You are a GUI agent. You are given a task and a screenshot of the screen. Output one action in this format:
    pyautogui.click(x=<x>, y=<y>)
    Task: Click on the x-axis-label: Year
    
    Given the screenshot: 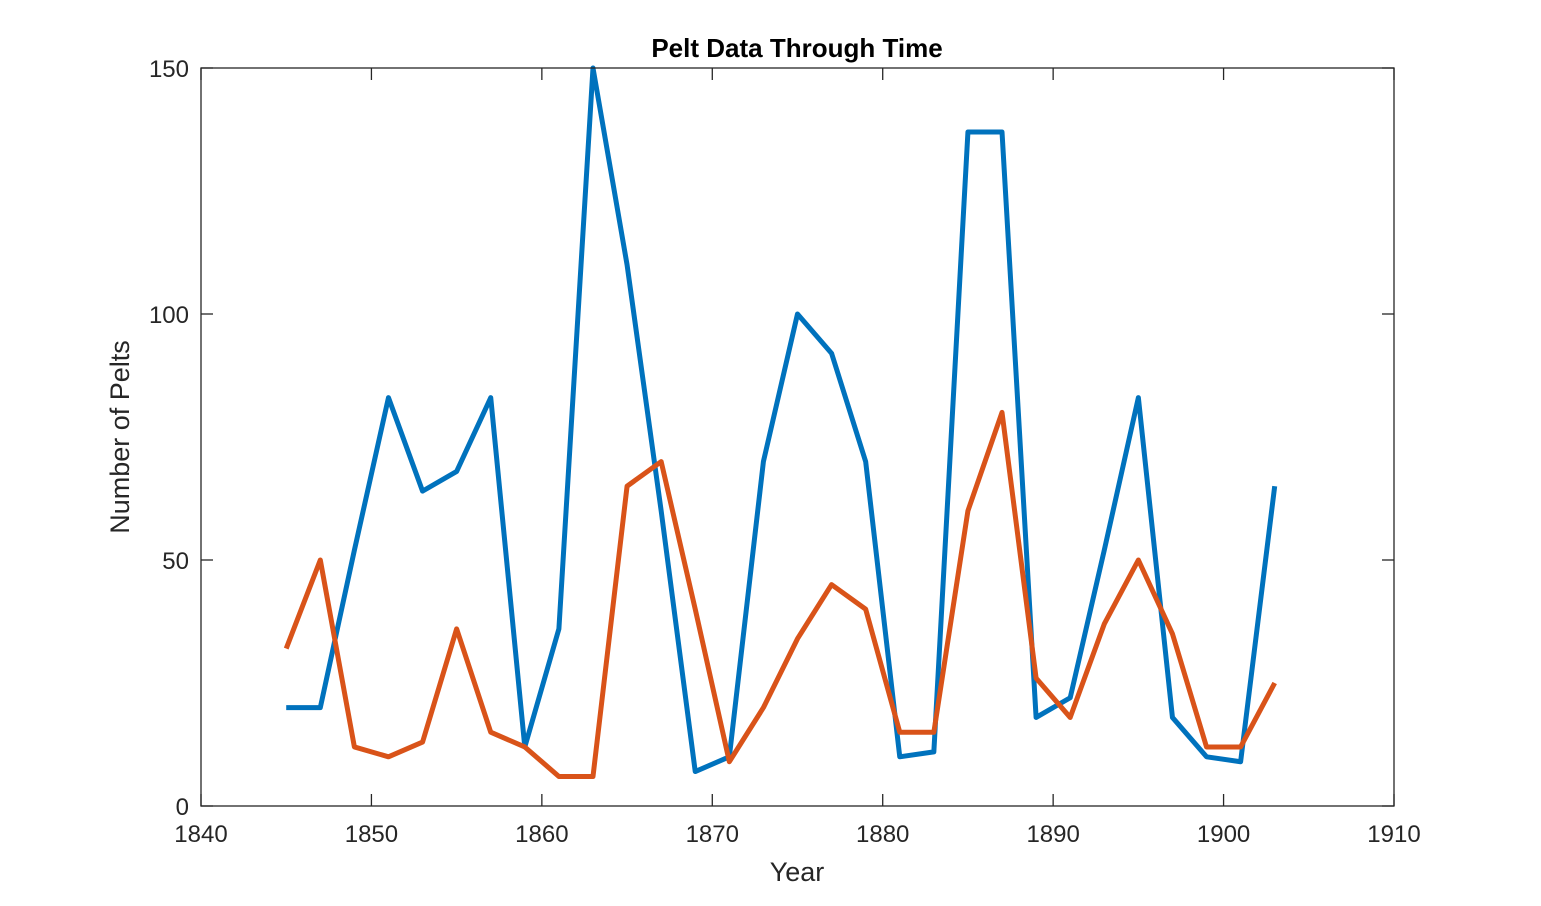 What is the action you would take?
    pyautogui.click(x=797, y=872)
    